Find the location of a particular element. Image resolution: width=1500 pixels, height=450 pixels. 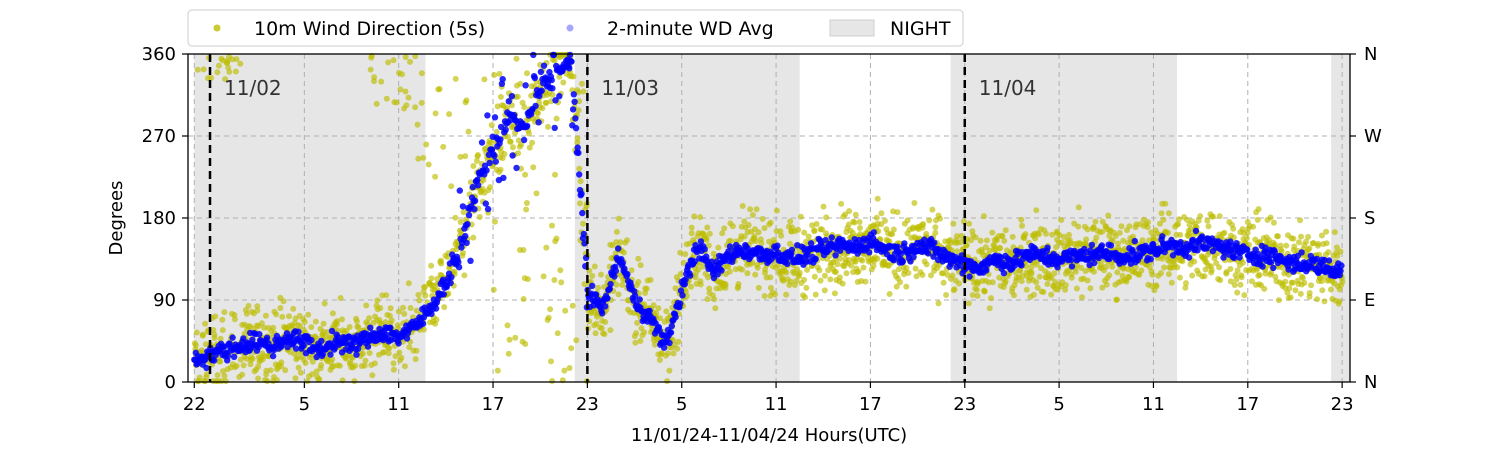

y2-tick-label: W is located at coordinates (1373, 136).